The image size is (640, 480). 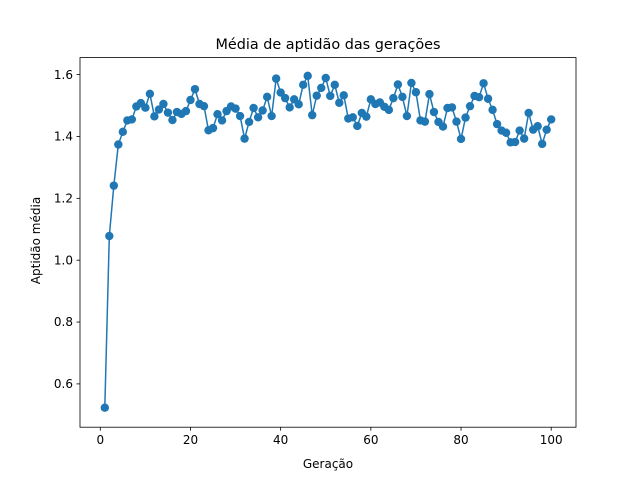 What do you see at coordinates (63, 260) in the screenshot?
I see `y-tick-label: 1.0` at bounding box center [63, 260].